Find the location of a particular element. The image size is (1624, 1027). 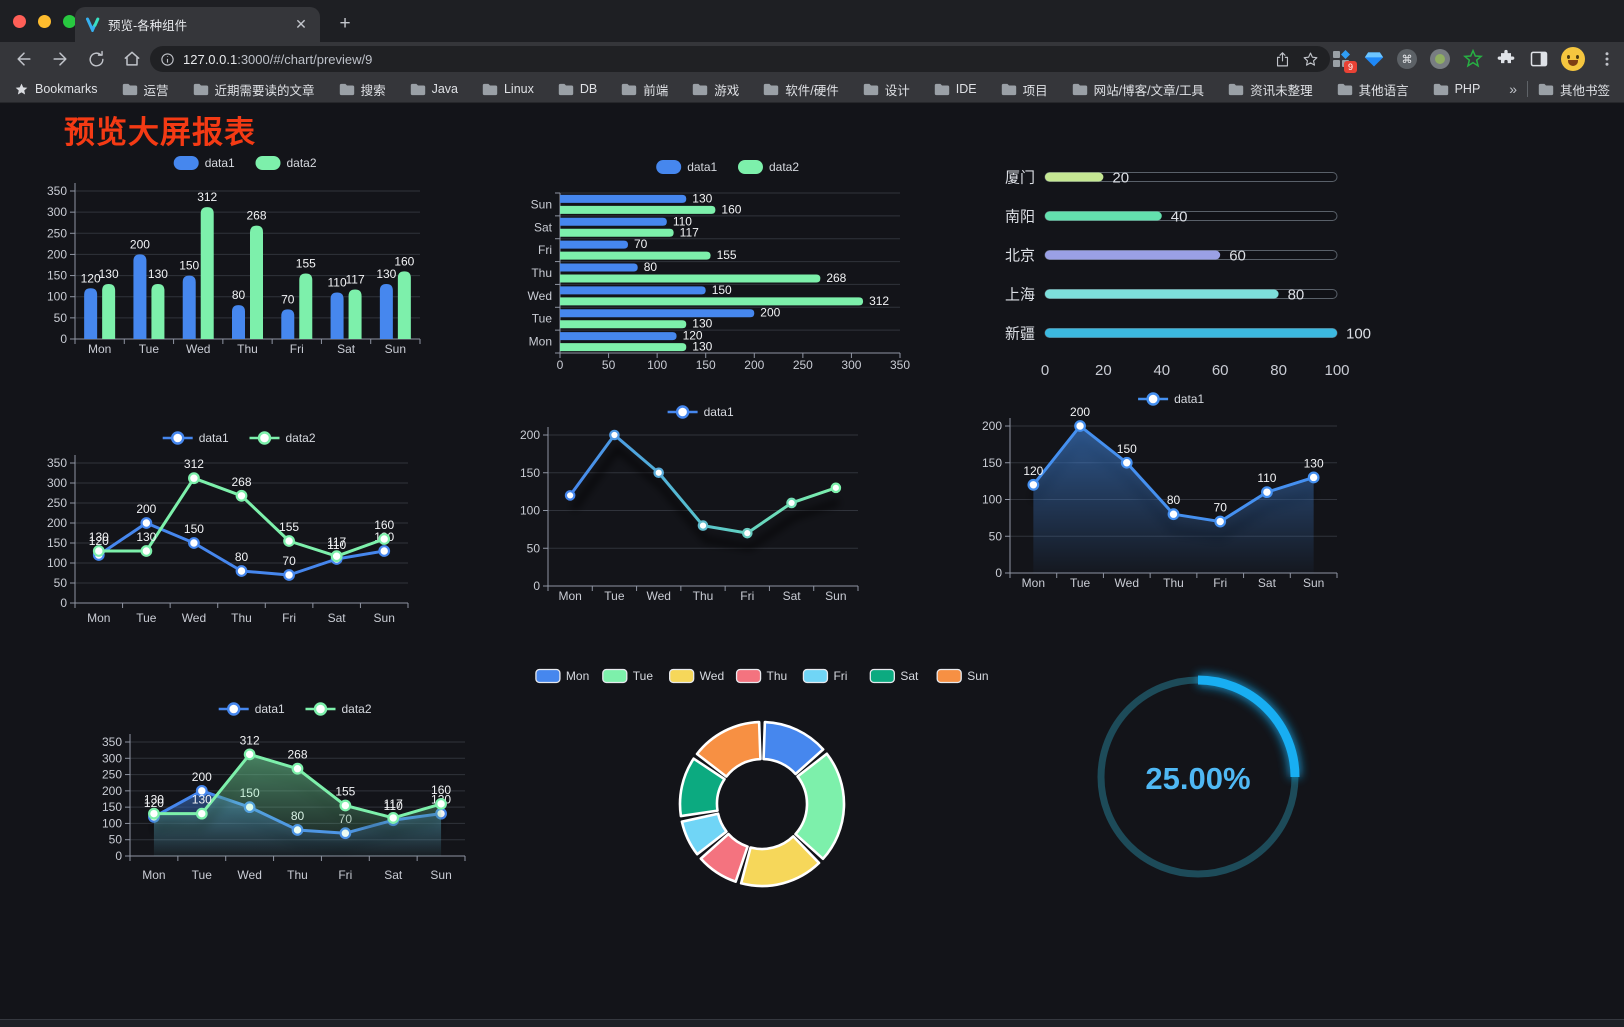

bookmarks-overflow-chevron: » is located at coordinates (1513, 89).